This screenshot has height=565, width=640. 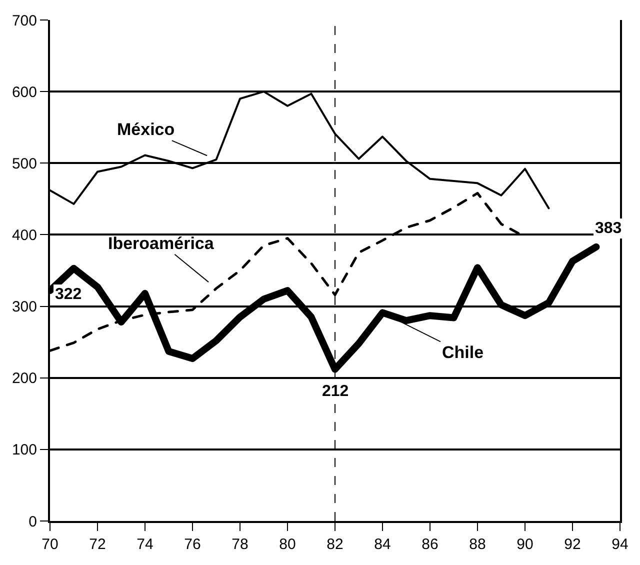 What do you see at coordinates (608, 228) in the screenshot?
I see `annotation: 383` at bounding box center [608, 228].